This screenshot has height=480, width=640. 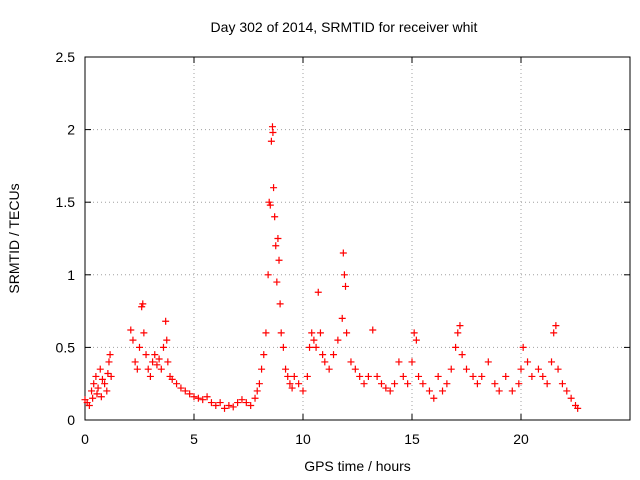 What do you see at coordinates (357, 466) in the screenshot?
I see `x-axis-label: GPS time / hours` at bounding box center [357, 466].